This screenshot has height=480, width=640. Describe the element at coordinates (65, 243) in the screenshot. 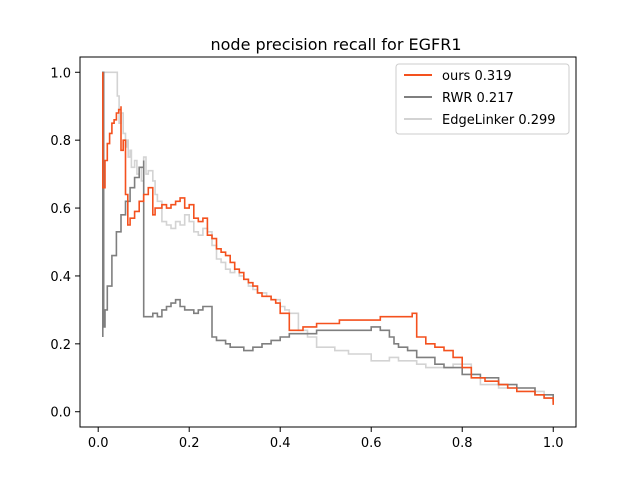

I see `y-axis: 0.0 0.2 0.4 0.6 0.8 1.0` at that location.